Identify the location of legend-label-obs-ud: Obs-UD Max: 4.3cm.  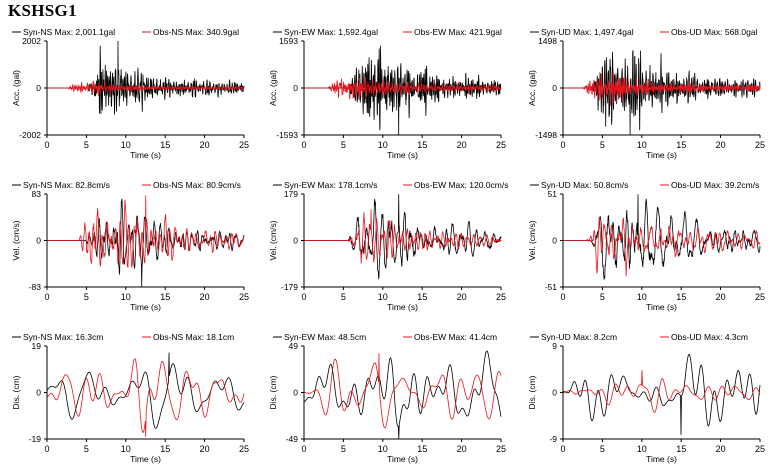
(709, 337).